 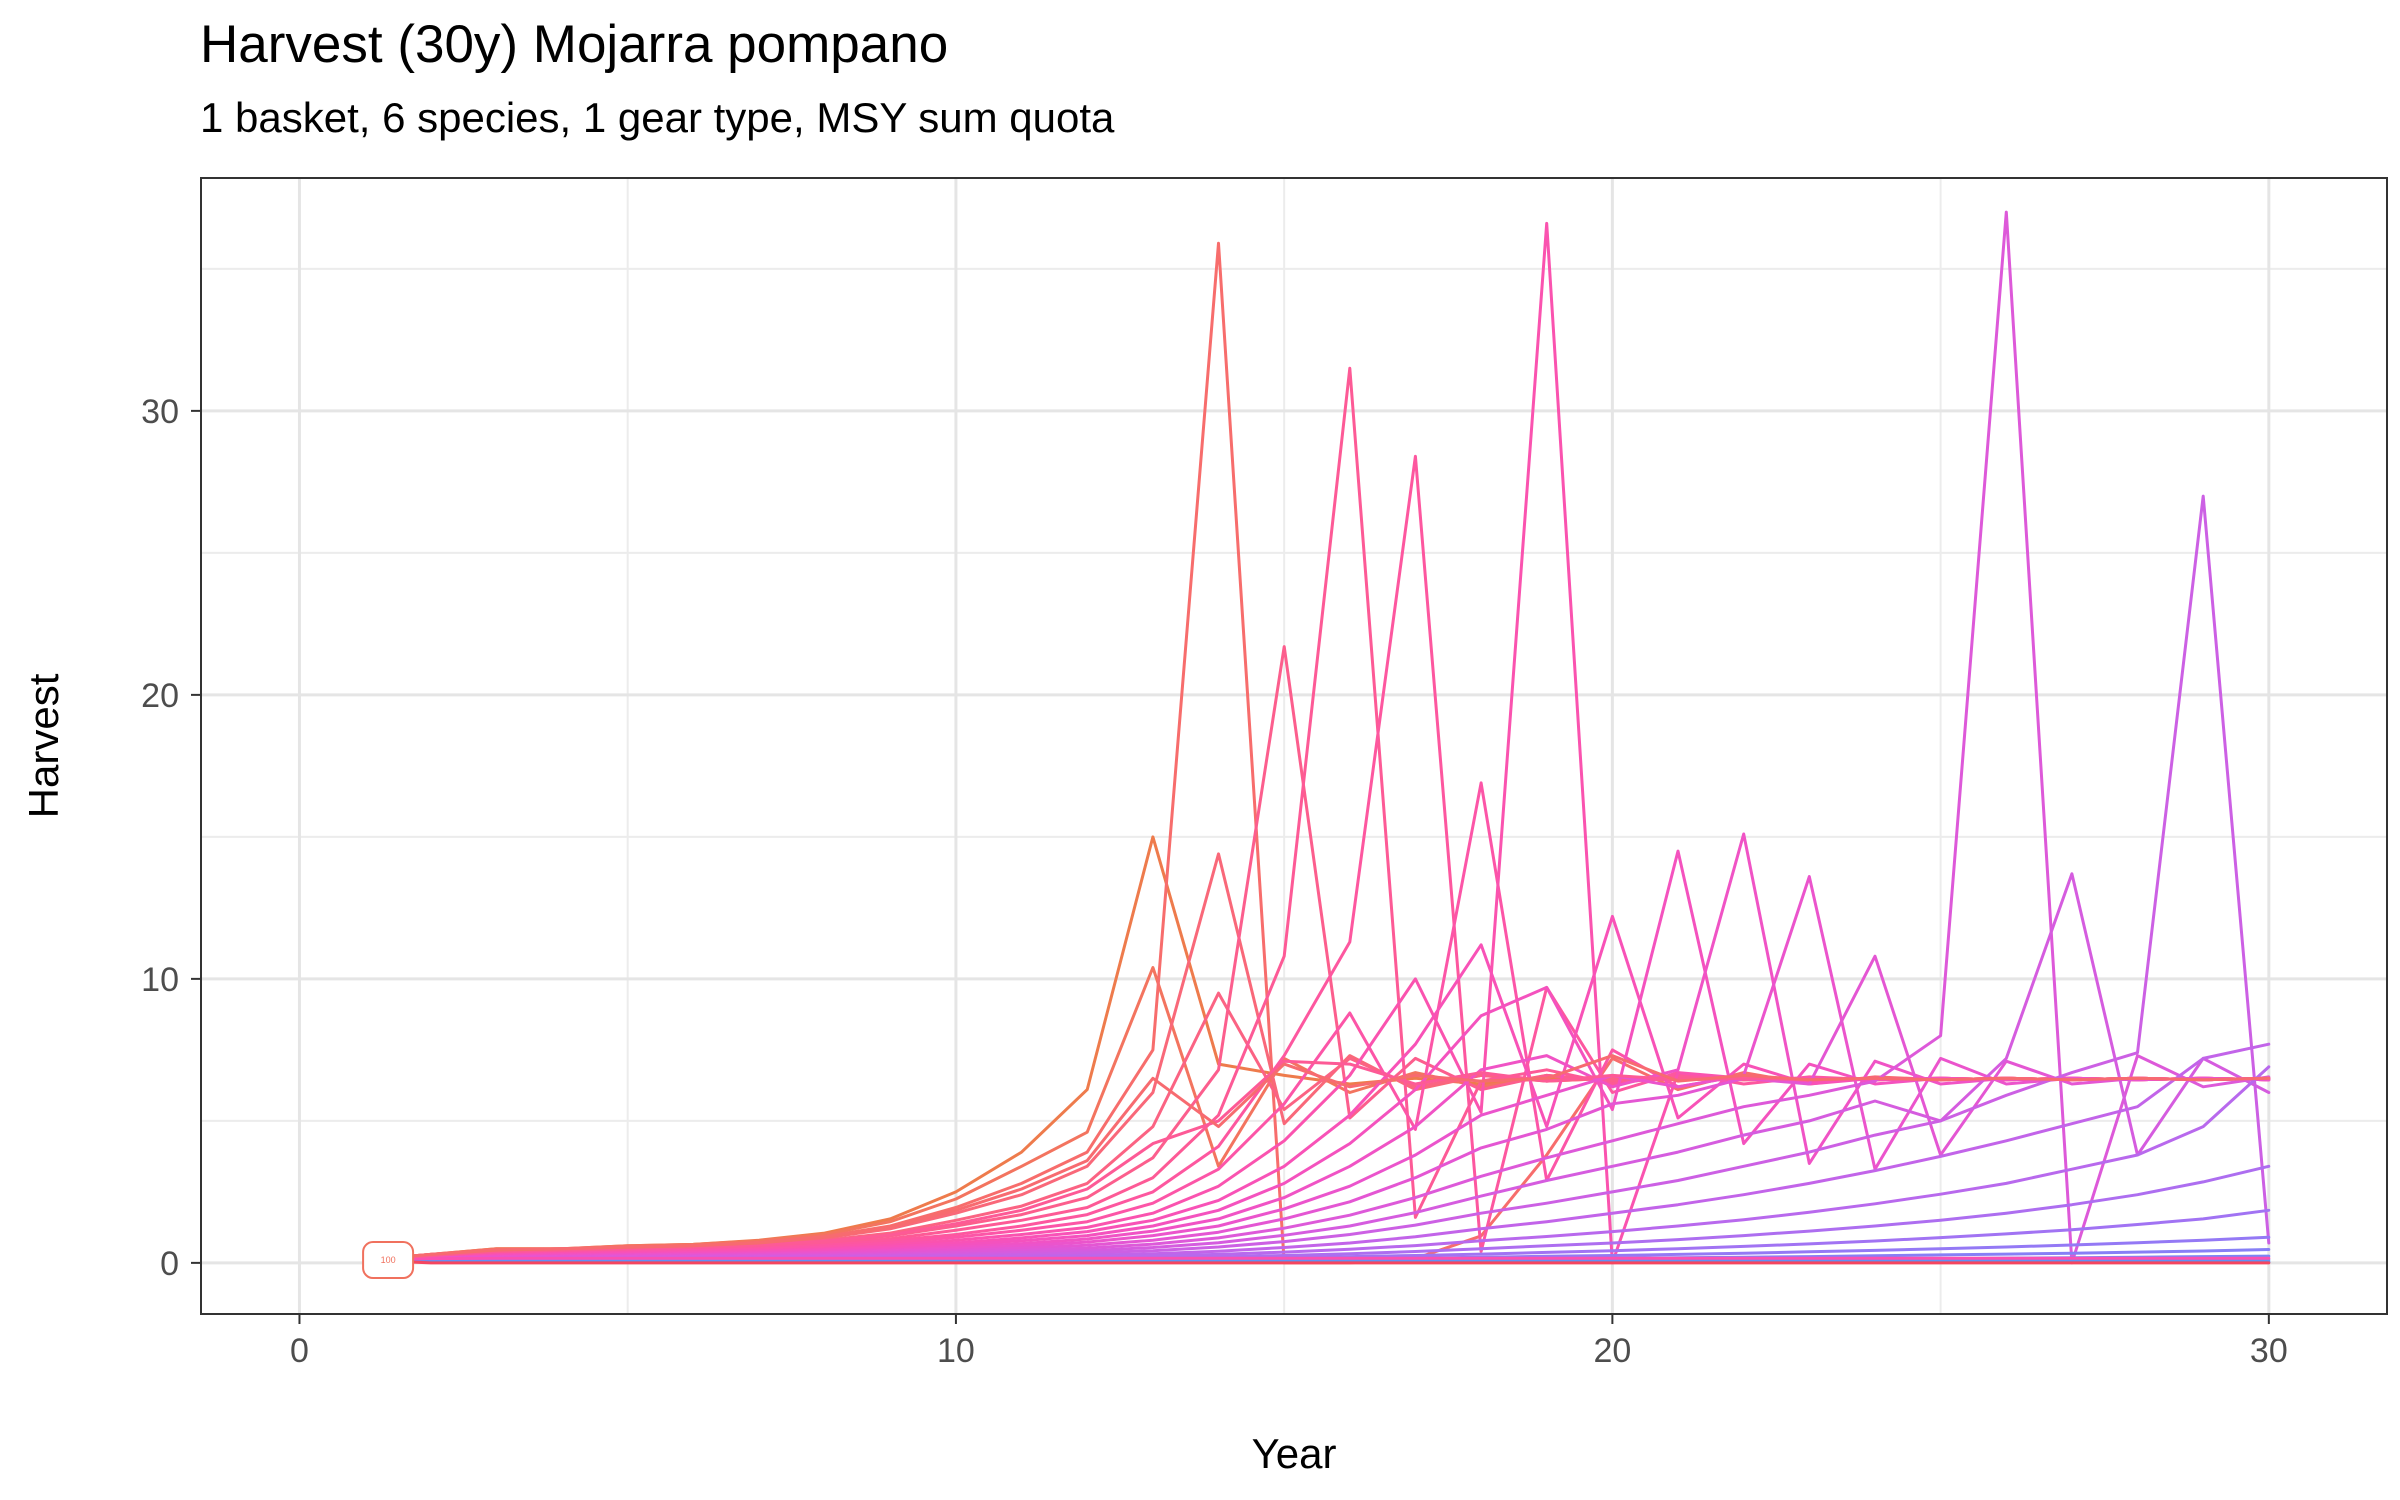 I want to click on y-tick-label: 10, so click(x=160, y=980).